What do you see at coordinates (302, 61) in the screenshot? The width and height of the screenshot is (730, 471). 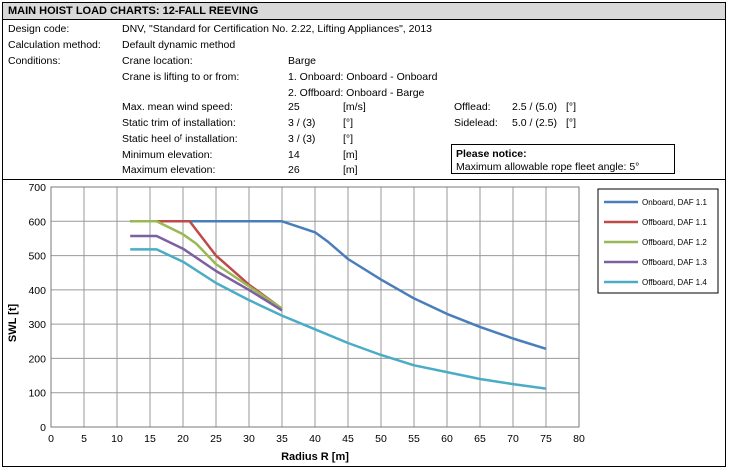 I see `crane-location-value: Barge` at bounding box center [302, 61].